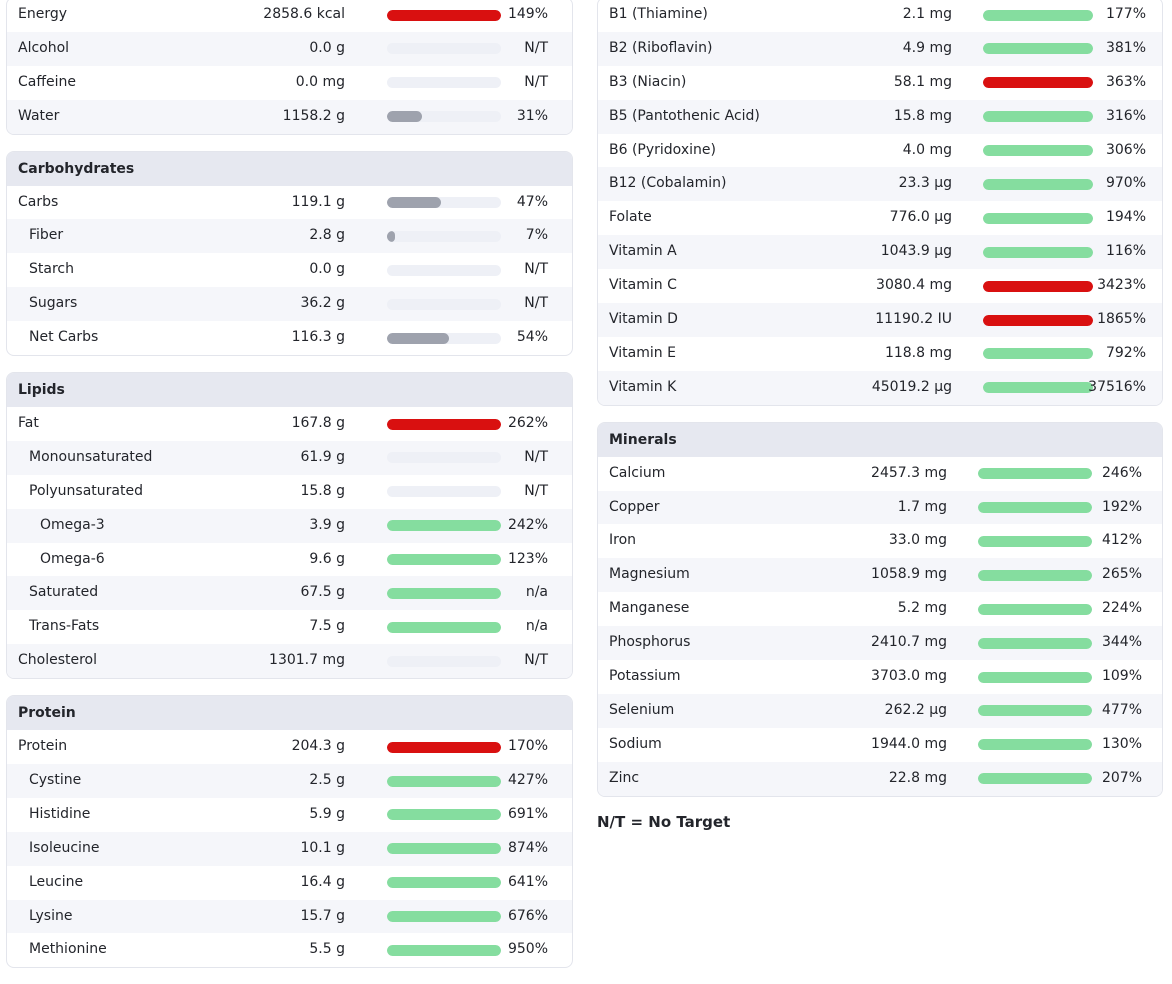 This screenshot has height=984, width=1172. What do you see at coordinates (909, 676) in the screenshot?
I see `nutrient-amount: 3703.0 mg` at bounding box center [909, 676].